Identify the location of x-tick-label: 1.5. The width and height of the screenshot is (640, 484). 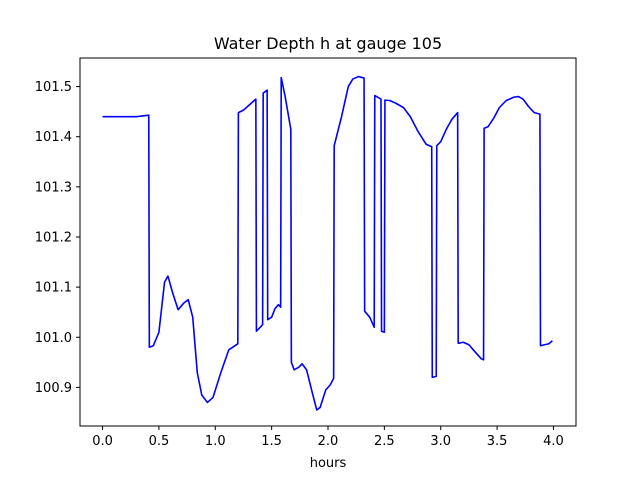
(271, 441).